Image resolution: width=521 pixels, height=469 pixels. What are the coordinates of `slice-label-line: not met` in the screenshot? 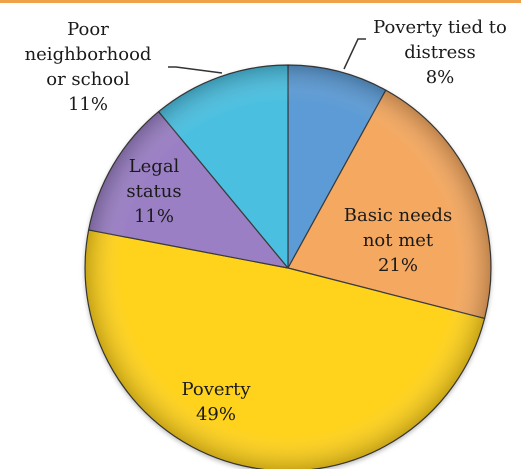 It's located at (398, 240).